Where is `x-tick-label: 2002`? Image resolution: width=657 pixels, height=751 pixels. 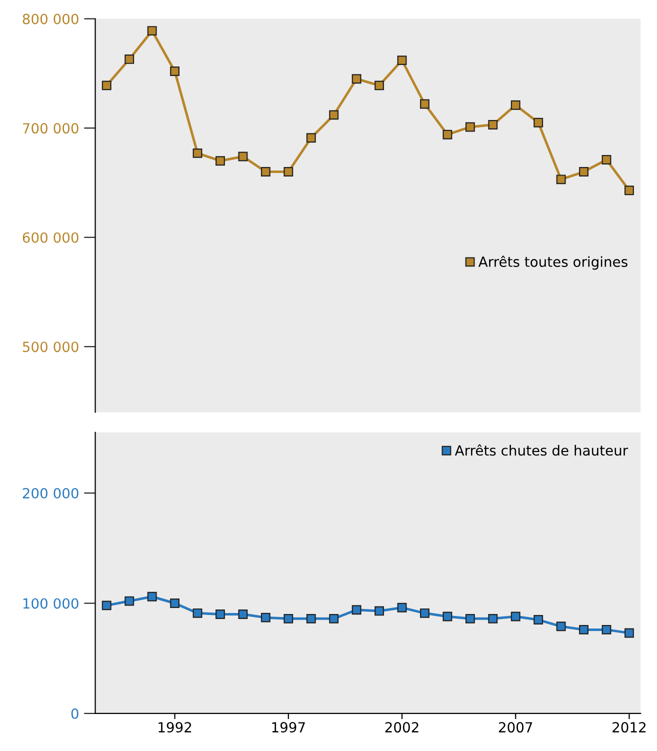
x-tick-label: 2002 is located at coordinates (401, 727).